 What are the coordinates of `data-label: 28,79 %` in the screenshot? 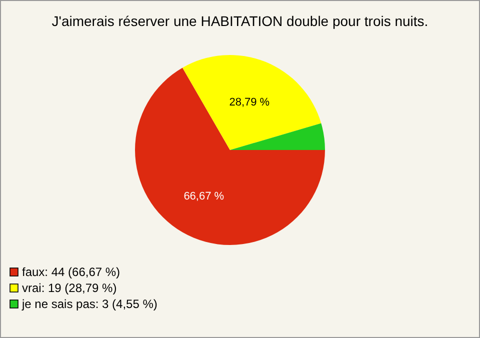 It's located at (249, 102).